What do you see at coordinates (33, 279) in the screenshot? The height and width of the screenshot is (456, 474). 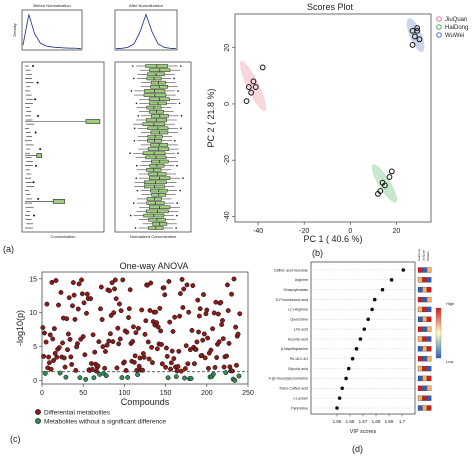 I see `anova-ytick-label: 15` at bounding box center [33, 279].